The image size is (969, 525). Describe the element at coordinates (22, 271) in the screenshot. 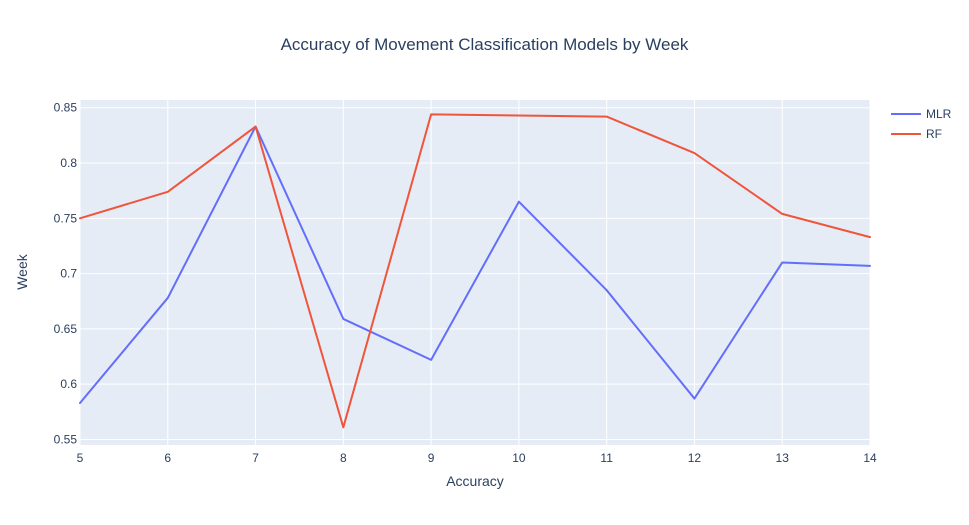

I see `y-axis-title: Week` at that location.